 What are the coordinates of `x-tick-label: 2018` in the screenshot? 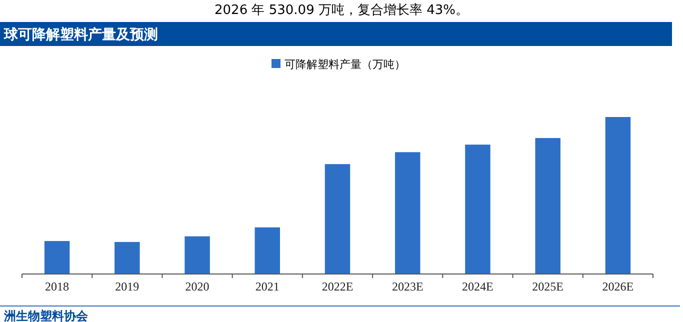 It's located at (57, 287).